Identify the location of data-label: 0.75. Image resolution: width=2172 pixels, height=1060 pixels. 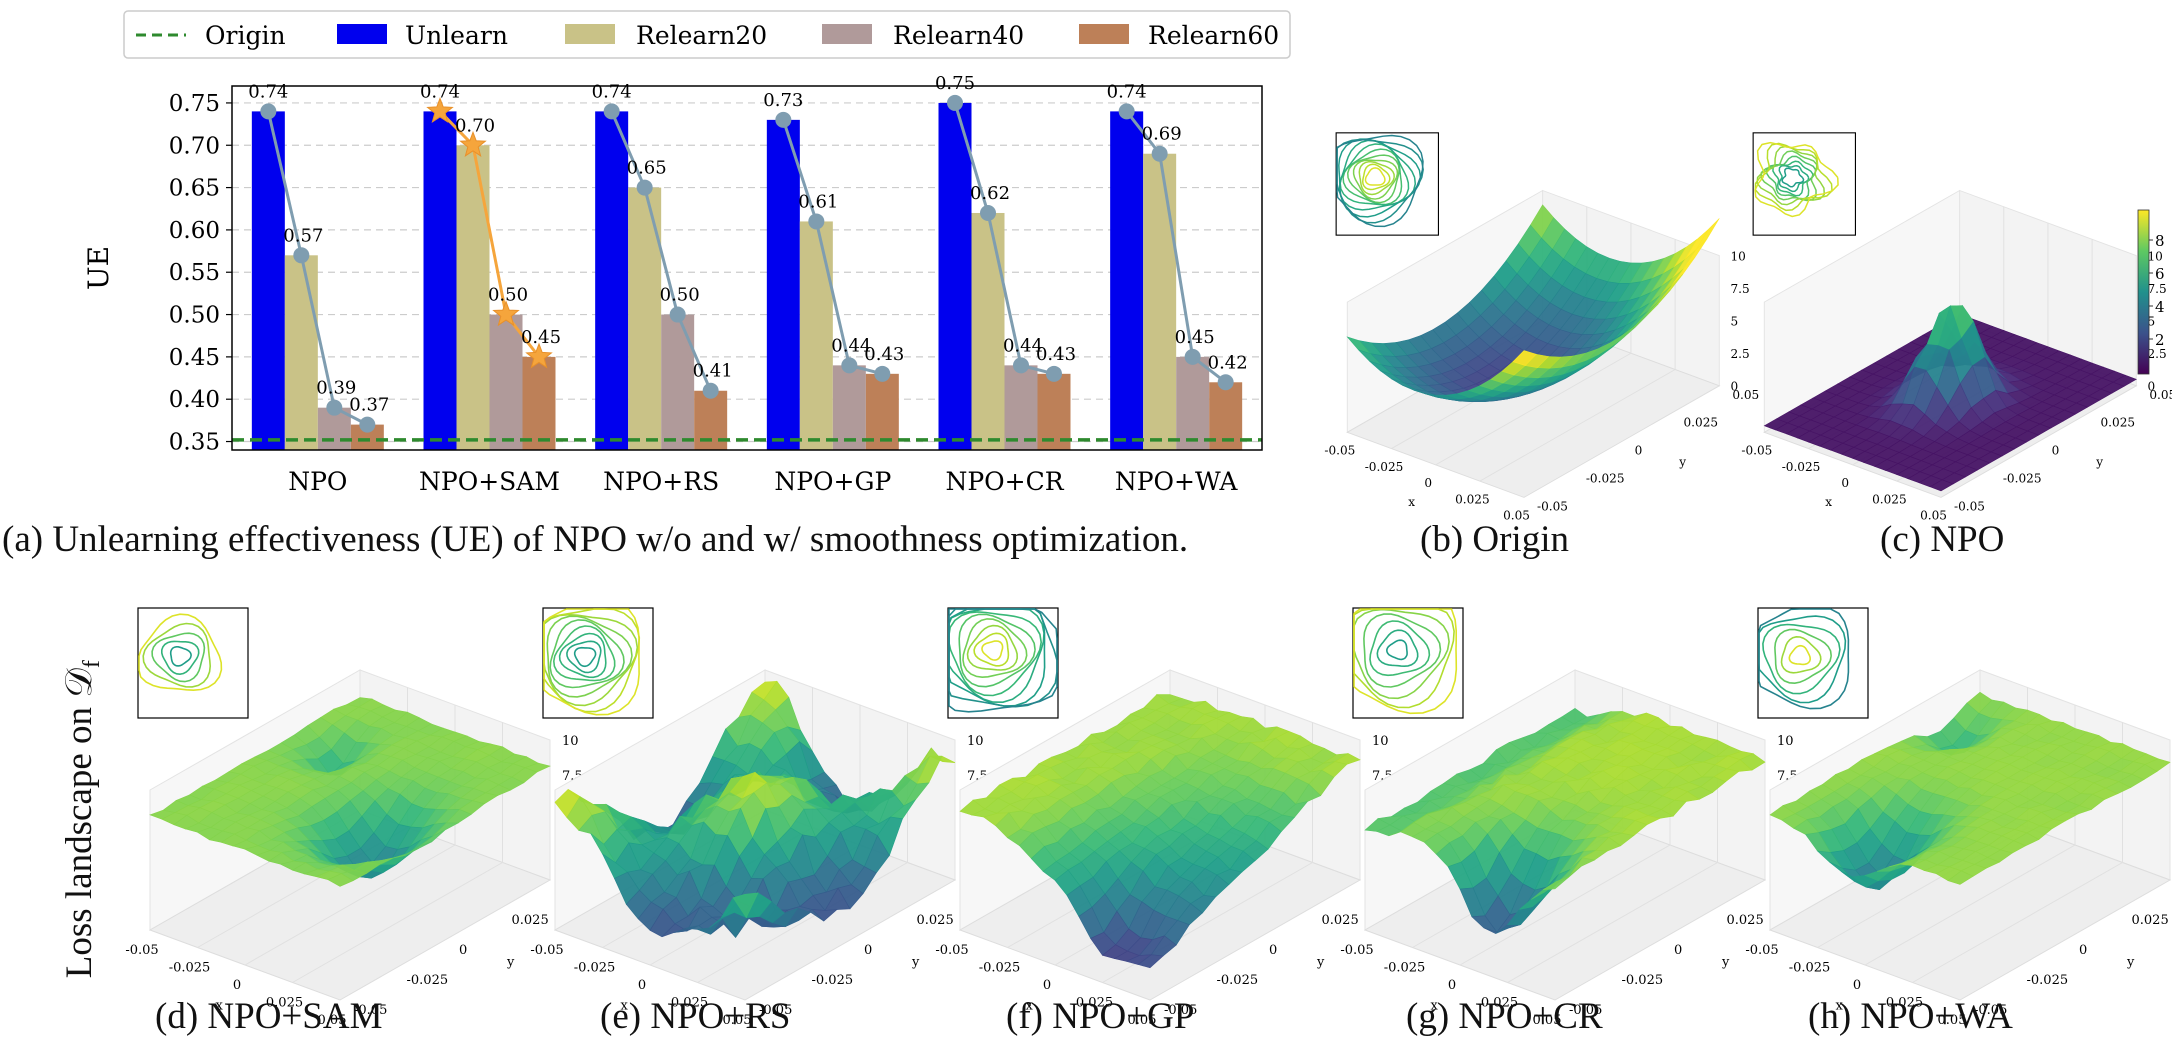
(955, 83).